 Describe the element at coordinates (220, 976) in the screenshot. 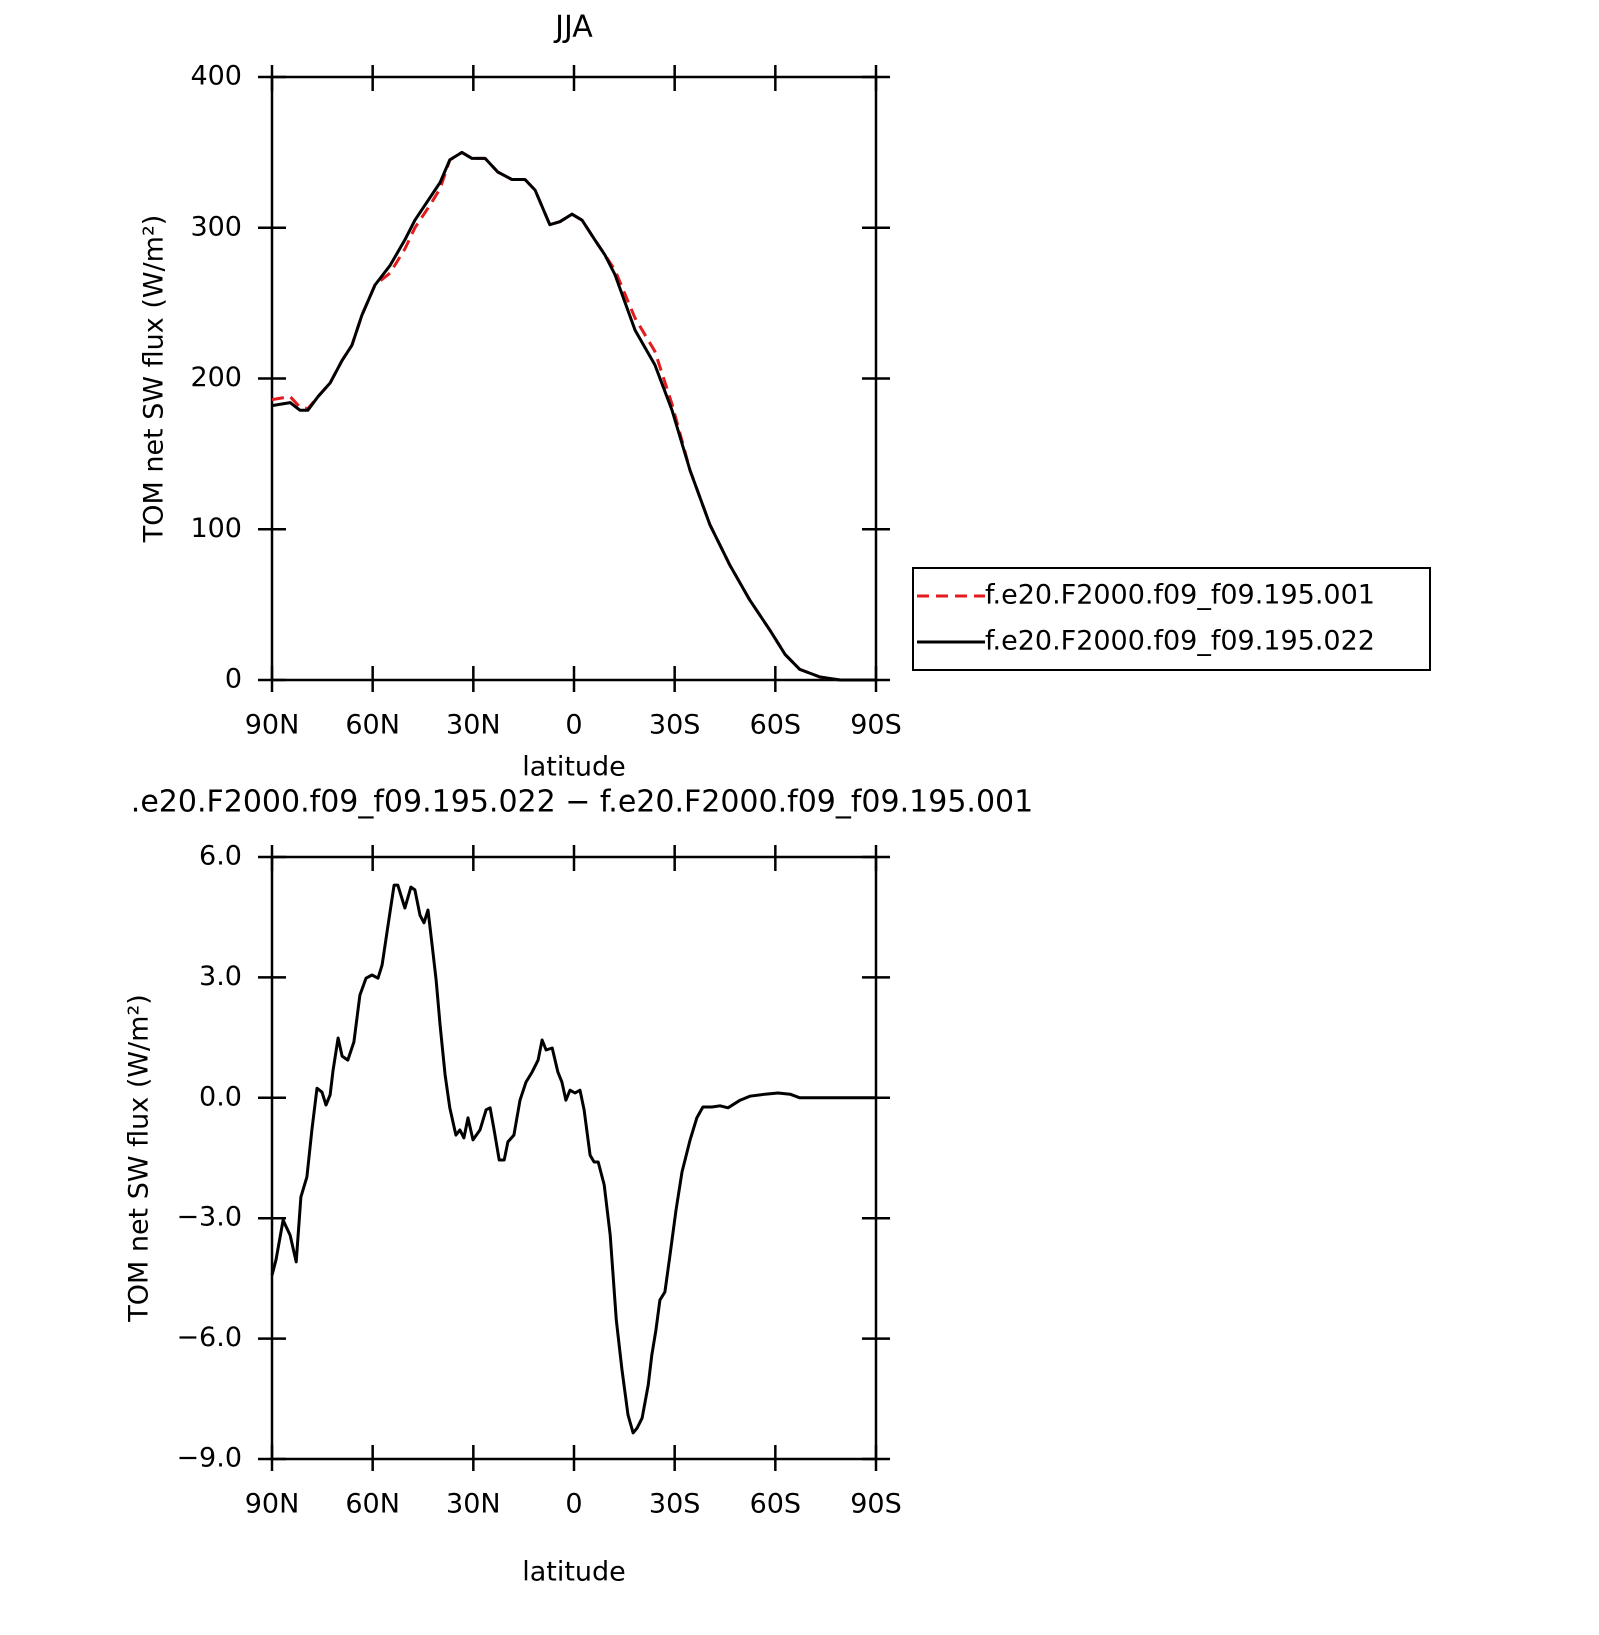

I see `y-tick-label: 3.0` at that location.